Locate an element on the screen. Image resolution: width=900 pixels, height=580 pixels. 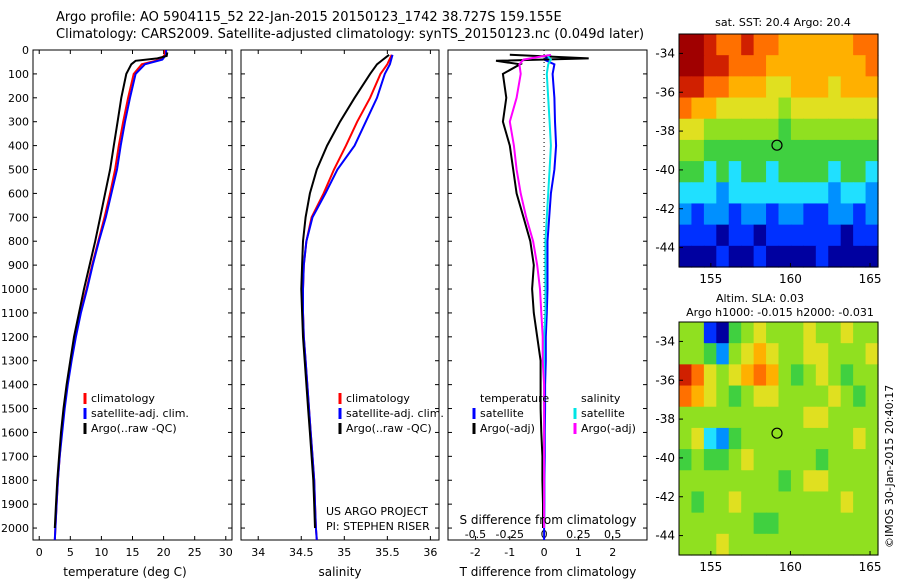
x-tick-label: -1 is located at coordinates (509, 552).